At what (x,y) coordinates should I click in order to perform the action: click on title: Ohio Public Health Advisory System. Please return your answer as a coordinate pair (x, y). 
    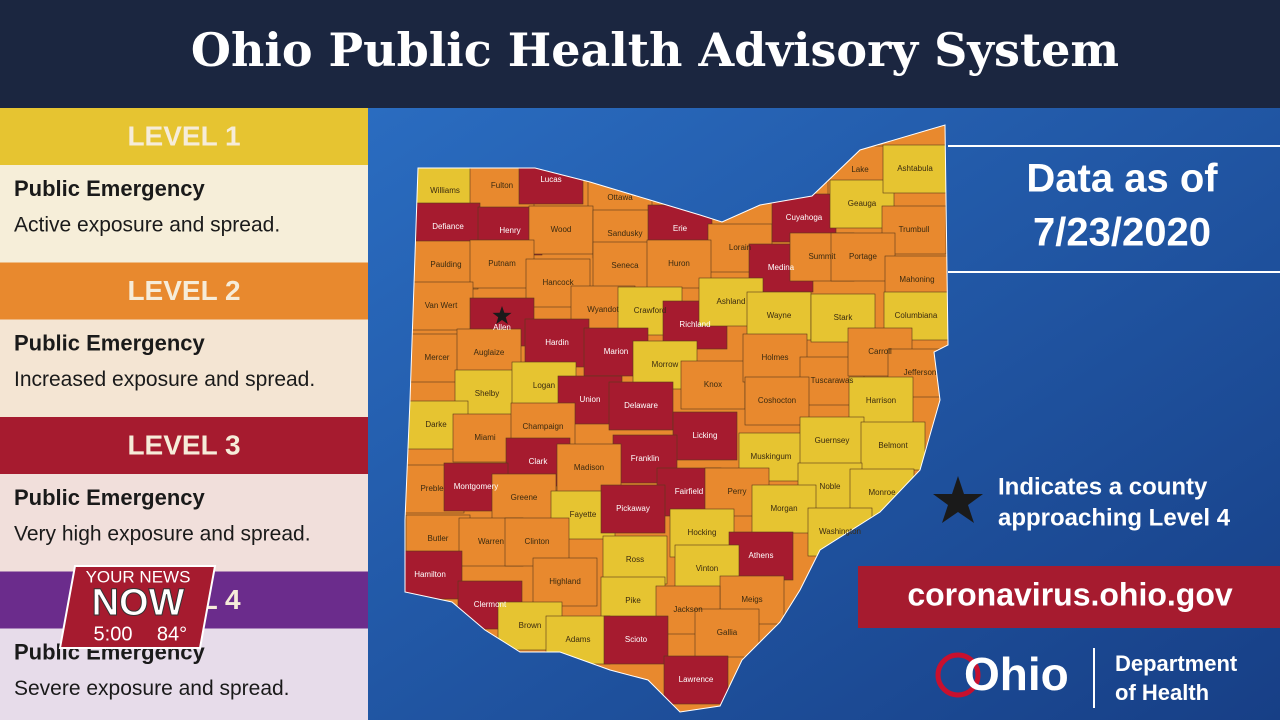
    Looking at the image, I should click on (655, 50).